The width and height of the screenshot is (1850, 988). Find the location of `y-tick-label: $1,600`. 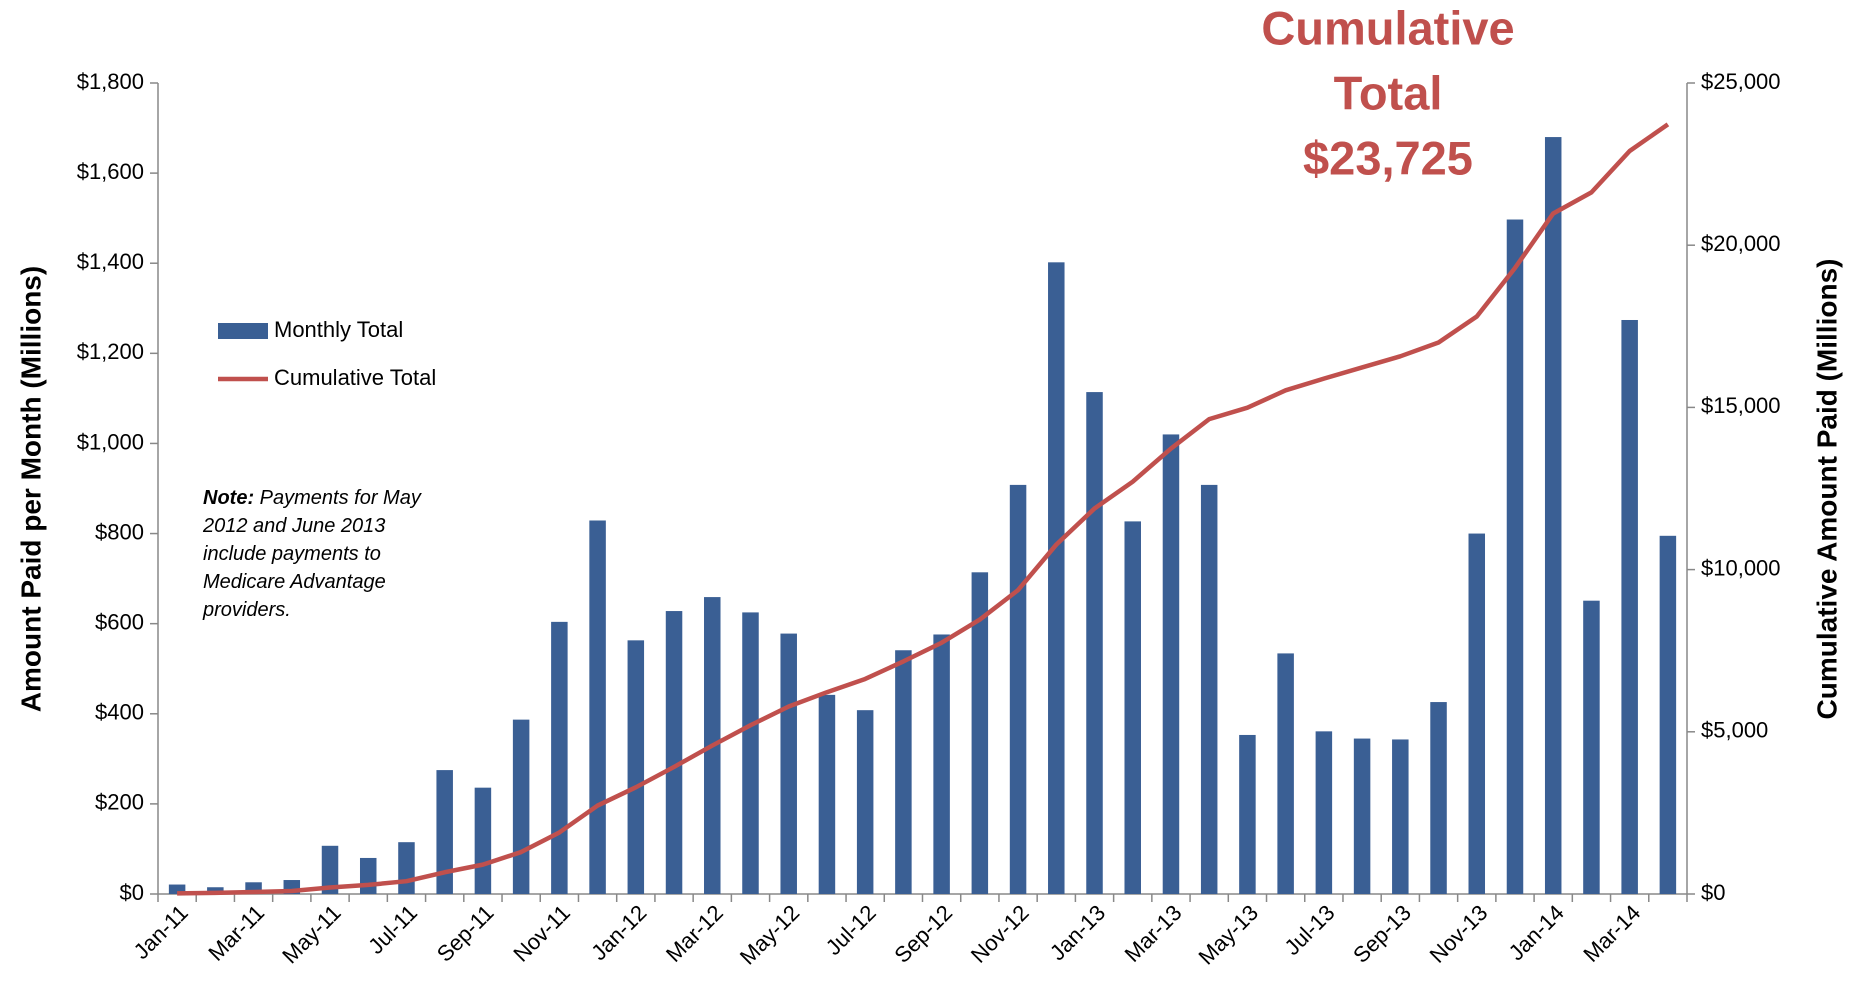

y-tick-label: $1,600 is located at coordinates (110, 171).